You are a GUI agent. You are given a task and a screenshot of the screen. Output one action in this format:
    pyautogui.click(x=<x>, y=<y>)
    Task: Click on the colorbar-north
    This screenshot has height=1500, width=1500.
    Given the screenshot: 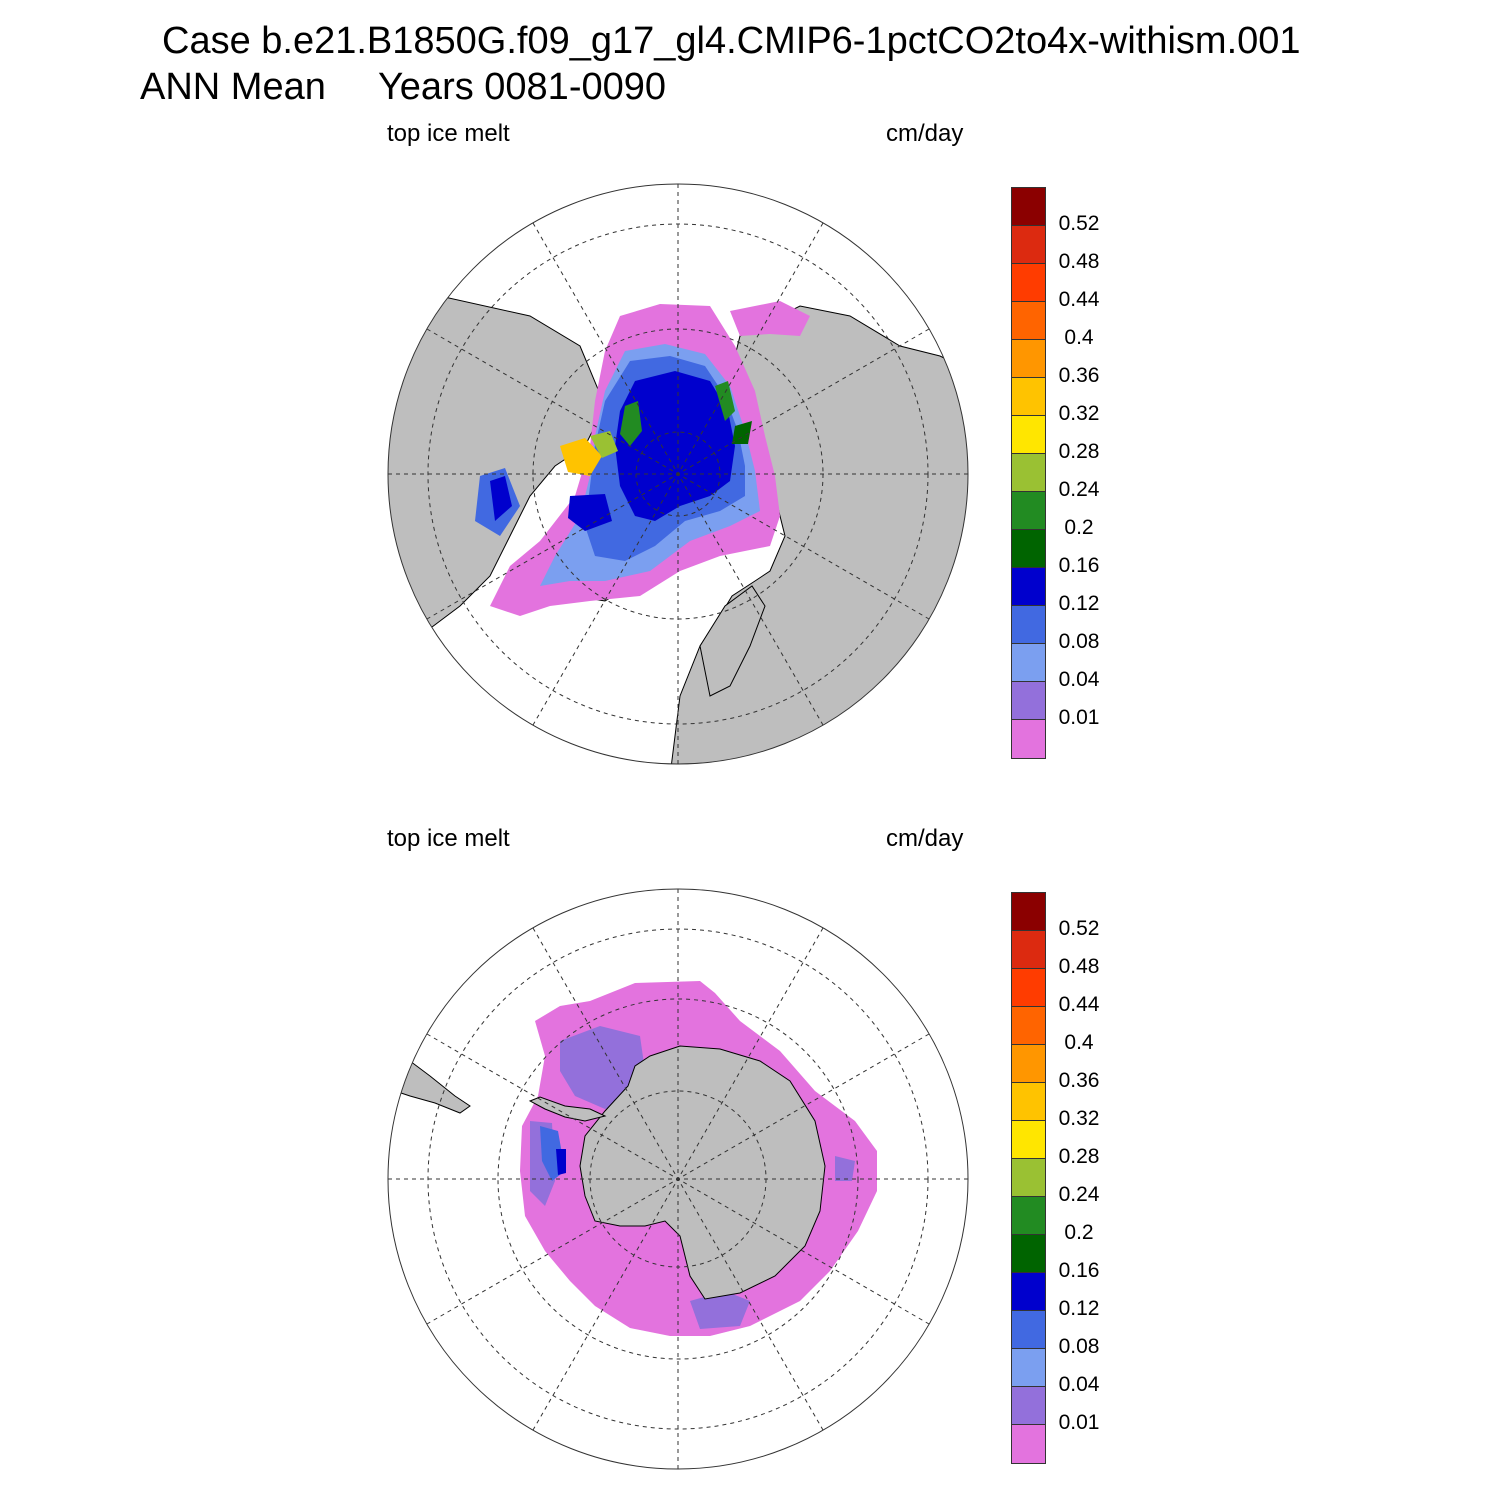 What is the action you would take?
    pyautogui.click(x=1028, y=473)
    